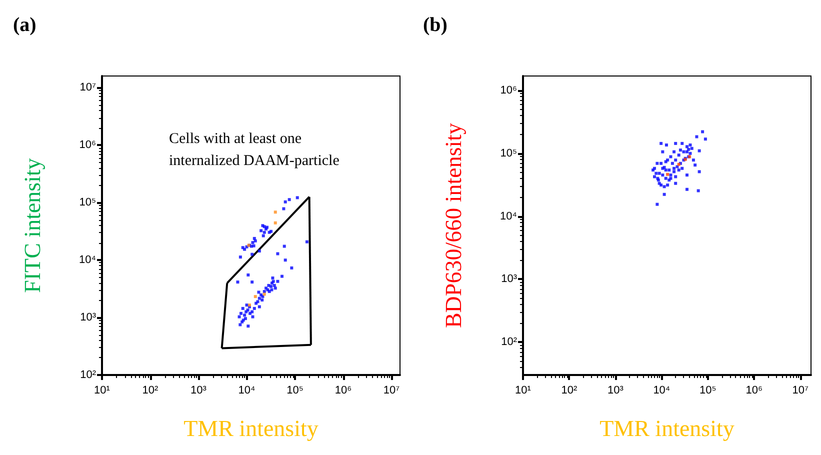  I want to click on annotation: Cells with at least one internalized DAAM-particle, so click(254, 150).